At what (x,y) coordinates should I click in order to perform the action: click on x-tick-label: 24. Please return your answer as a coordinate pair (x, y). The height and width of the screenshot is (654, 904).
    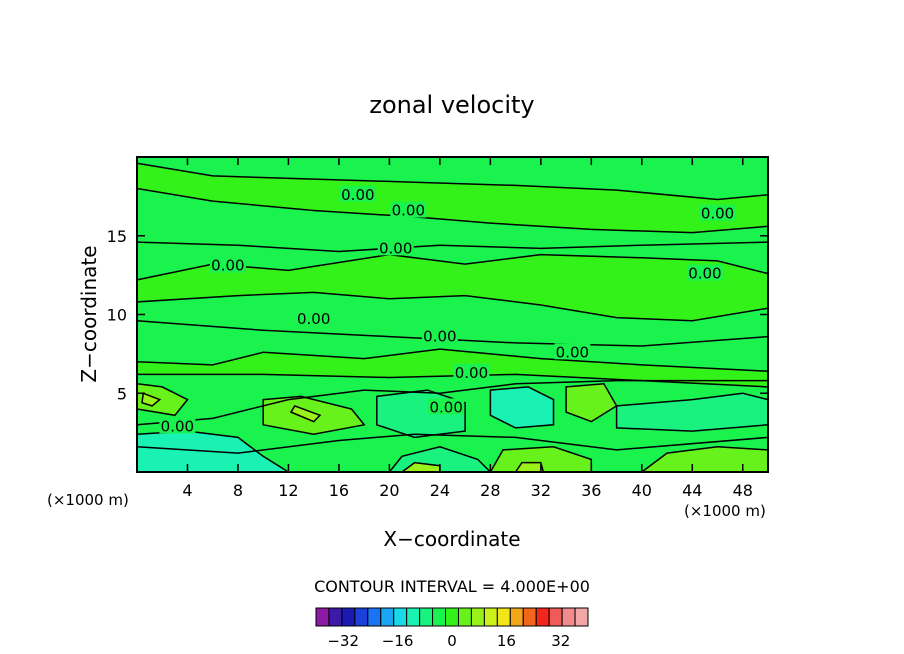
    Looking at the image, I should click on (440, 490).